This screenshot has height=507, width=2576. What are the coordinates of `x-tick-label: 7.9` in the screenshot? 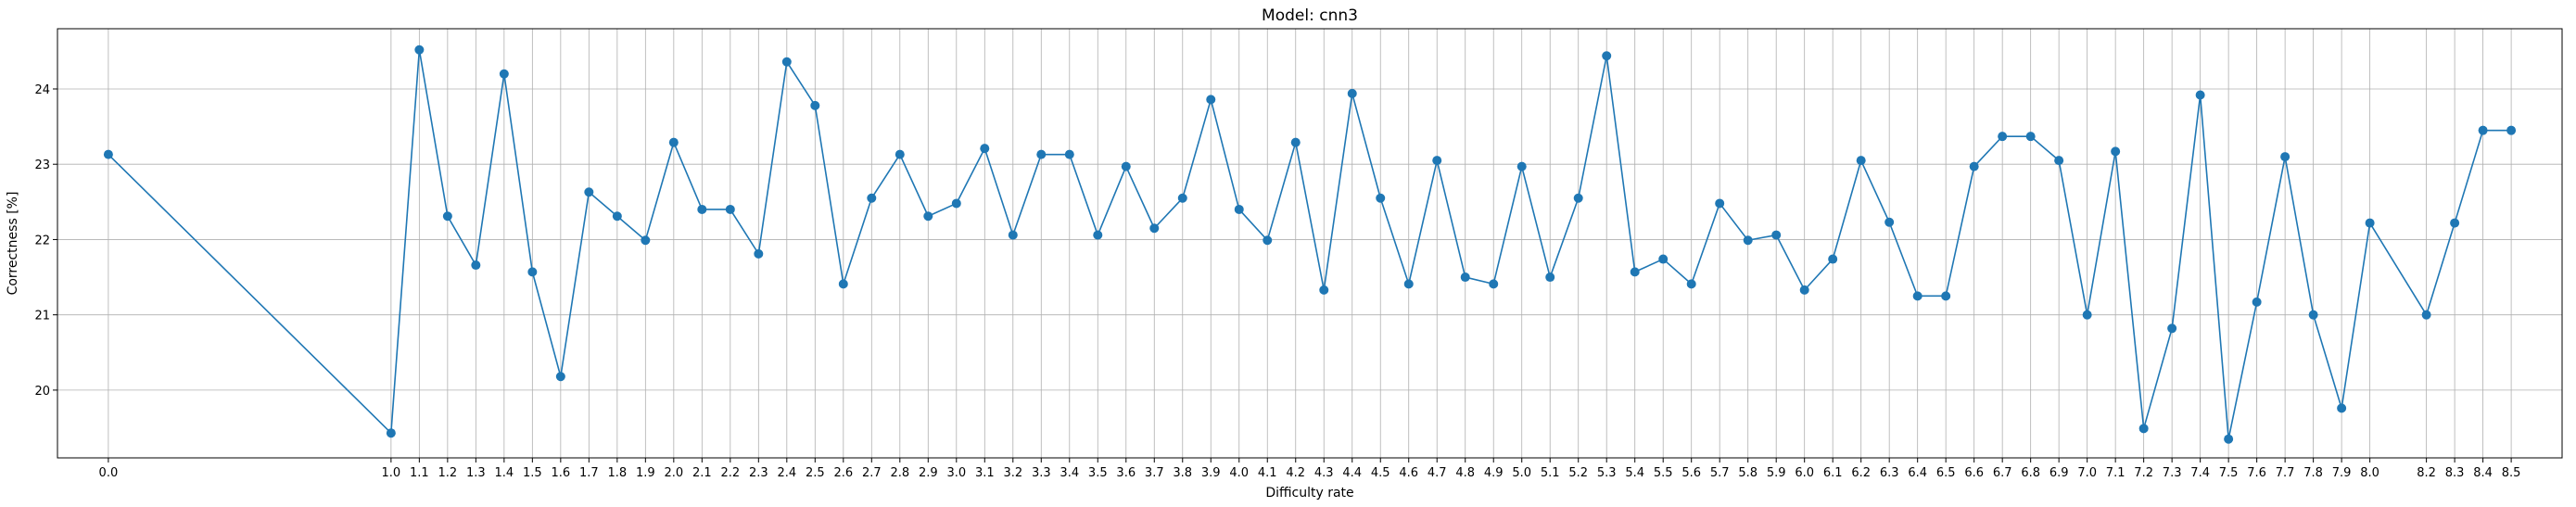 It's located at (2342, 473).